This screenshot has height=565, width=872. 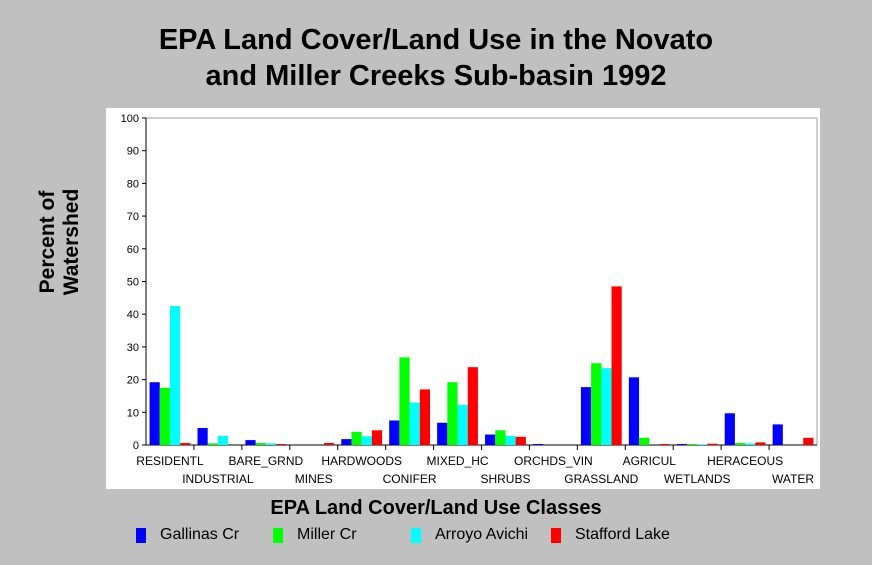 I want to click on y-tick-label: 40, so click(x=133, y=315).